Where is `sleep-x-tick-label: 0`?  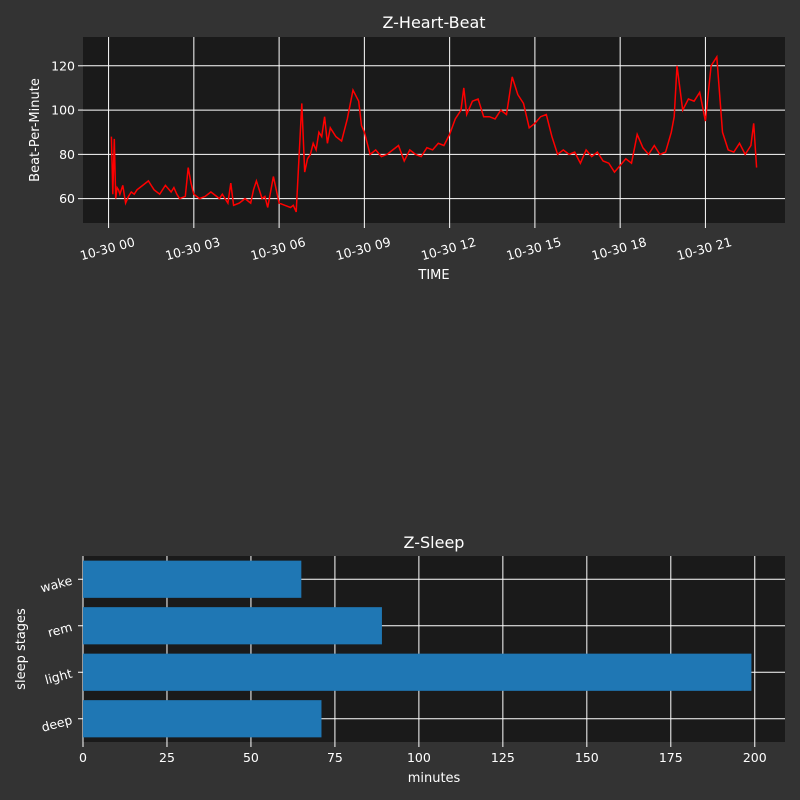
sleep-x-tick-label: 0 is located at coordinates (83, 757).